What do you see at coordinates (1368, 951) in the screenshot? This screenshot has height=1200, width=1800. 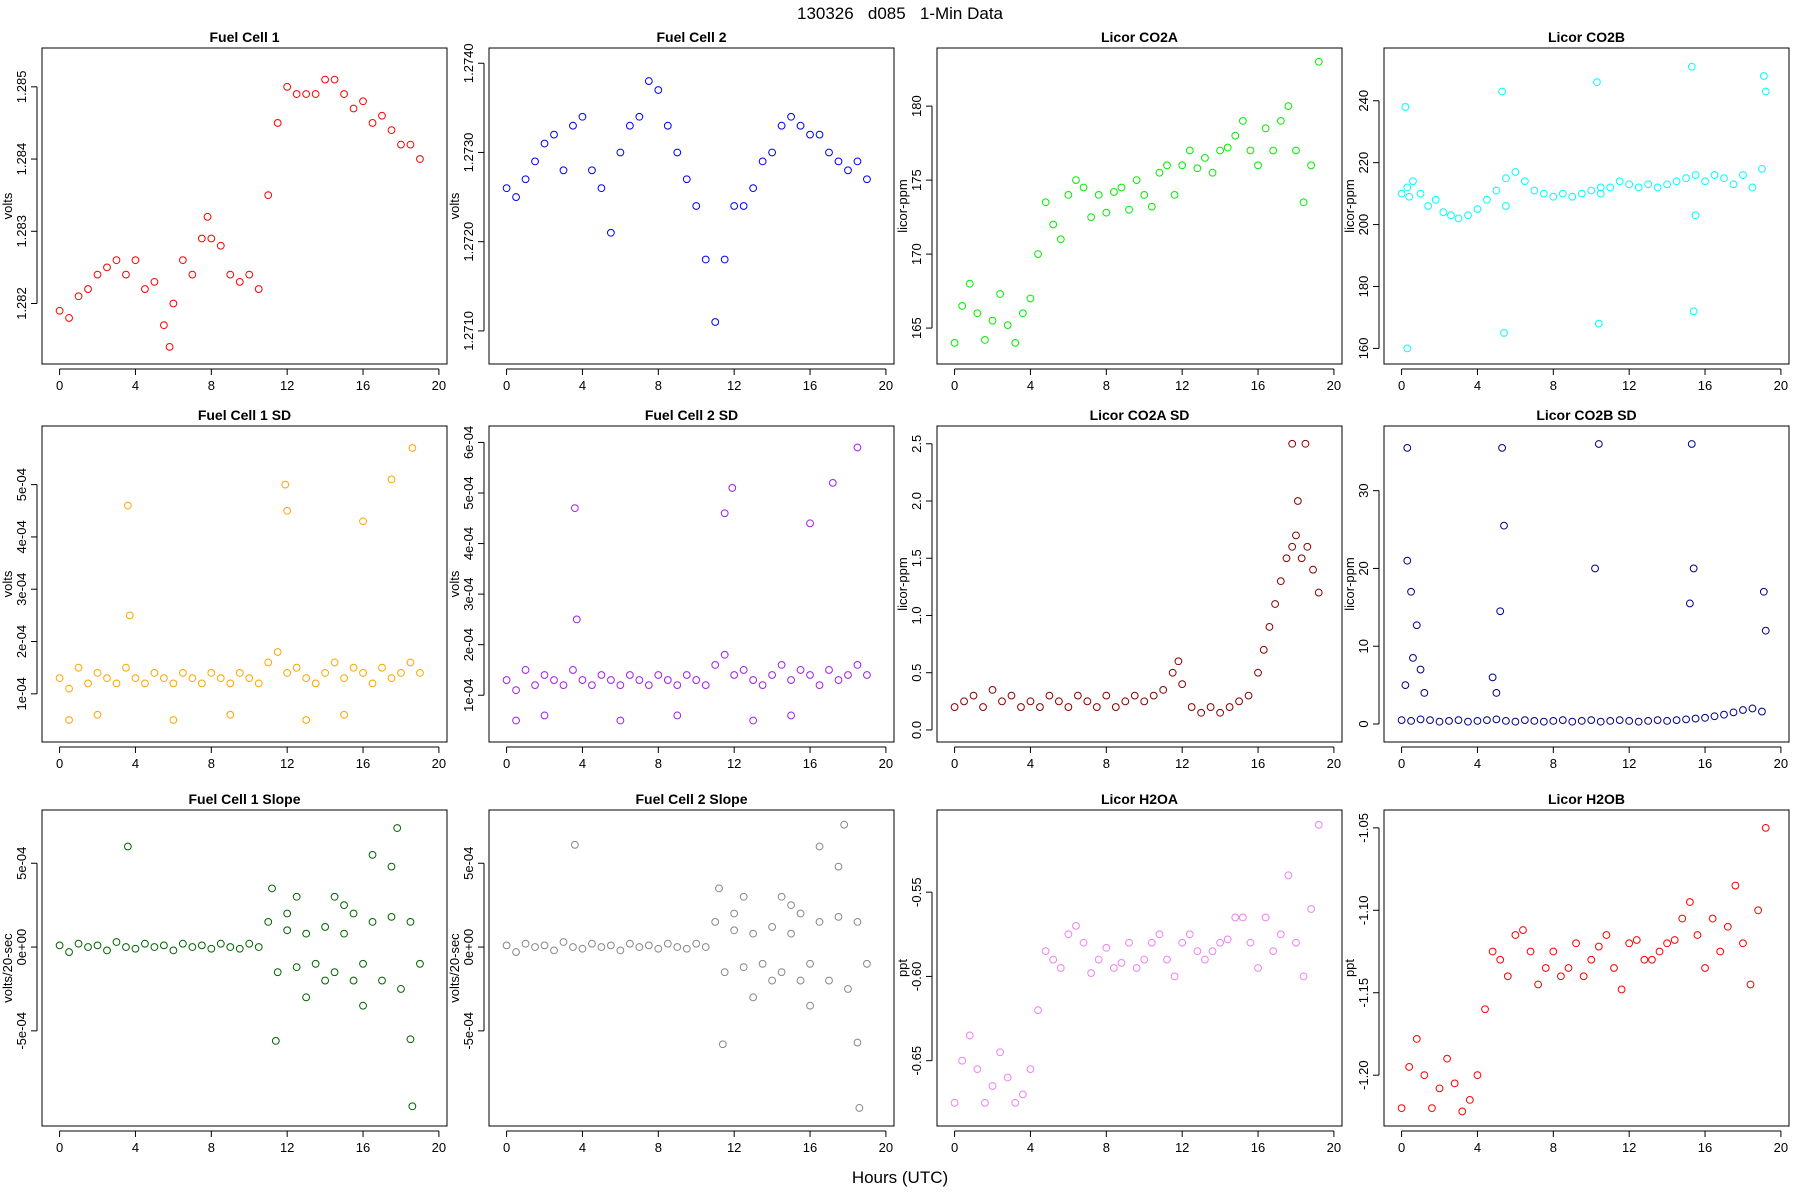 I see `y-axis: -1.20 -1.15 -1.10 -1.05` at bounding box center [1368, 951].